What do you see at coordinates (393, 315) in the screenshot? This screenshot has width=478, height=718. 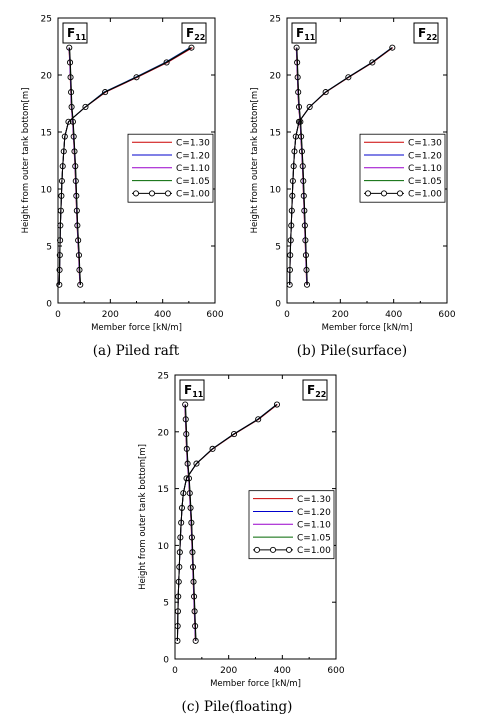 I see `x-tick-label: 400` at bounding box center [393, 315].